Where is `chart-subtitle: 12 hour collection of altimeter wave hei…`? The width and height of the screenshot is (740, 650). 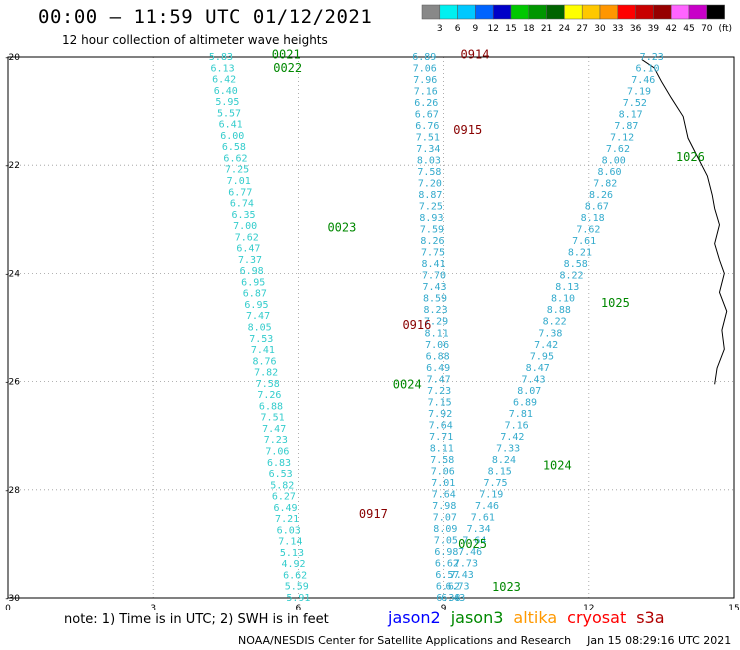 chart-subtitle: 12 hour collection of altimeter wave hei… is located at coordinates (195, 40).